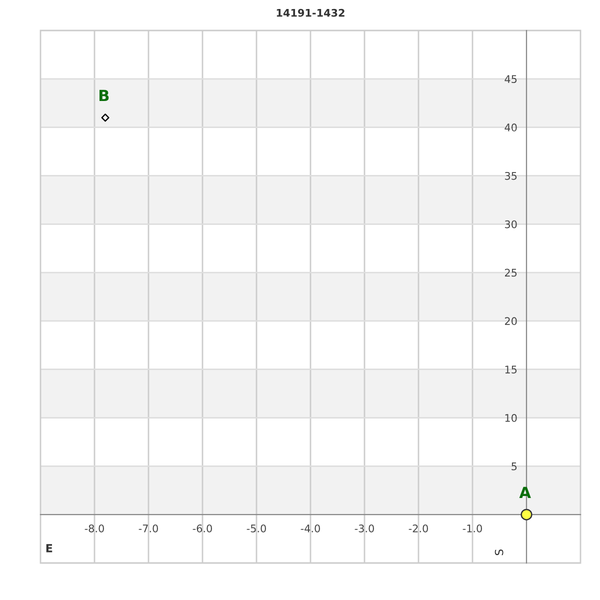 Image resolution: width=600 pixels, height=600 pixels. I want to click on y-tick-label: 10, so click(511, 418).